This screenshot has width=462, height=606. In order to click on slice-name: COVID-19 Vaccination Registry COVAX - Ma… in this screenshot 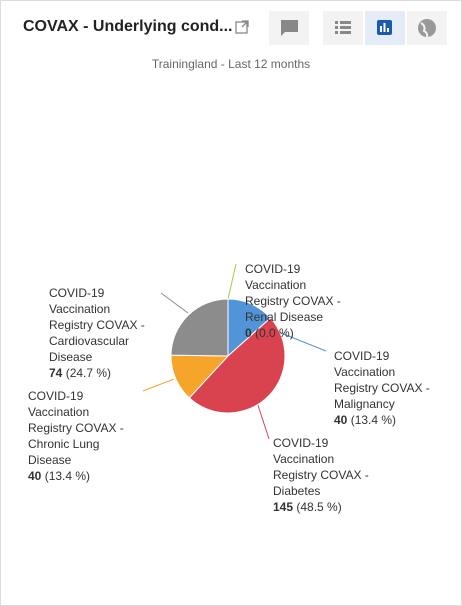, I will do `click(382, 380)`.